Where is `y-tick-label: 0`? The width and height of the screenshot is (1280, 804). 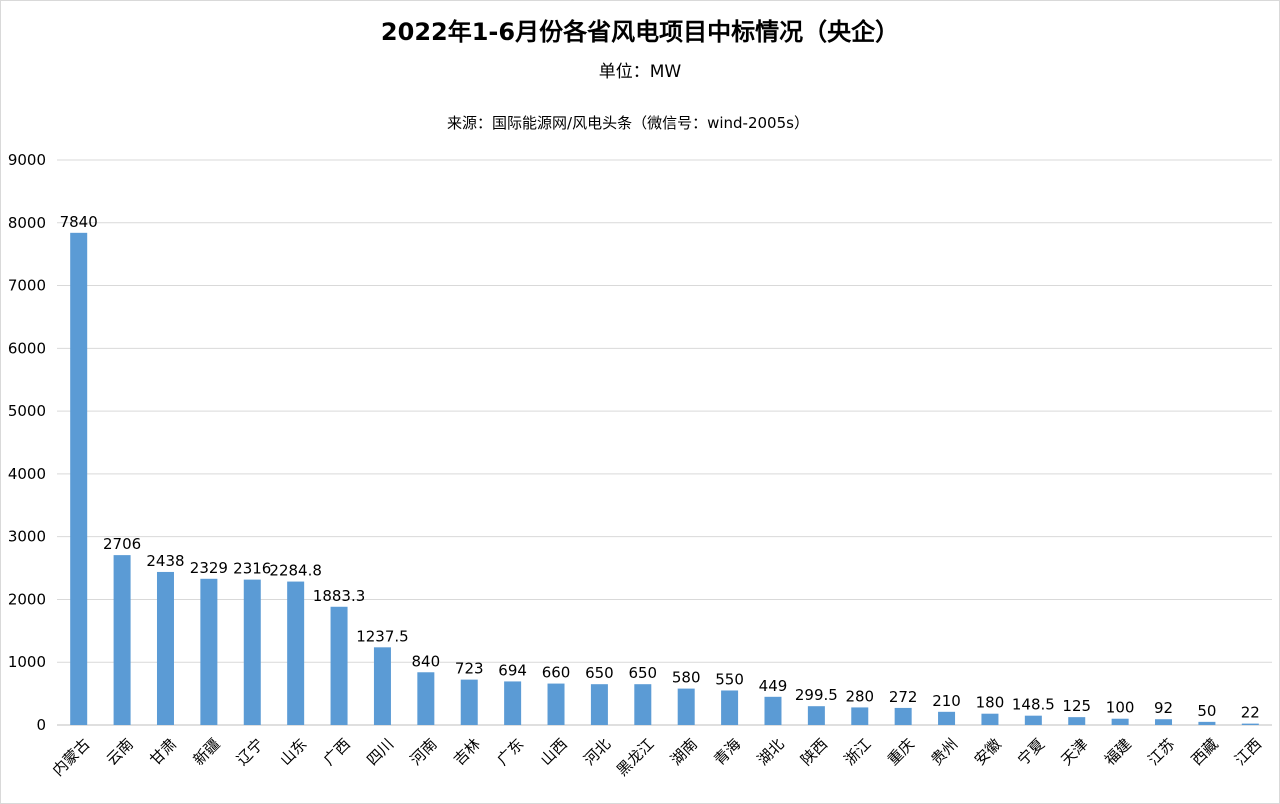
y-tick-label: 0 is located at coordinates (41, 725).